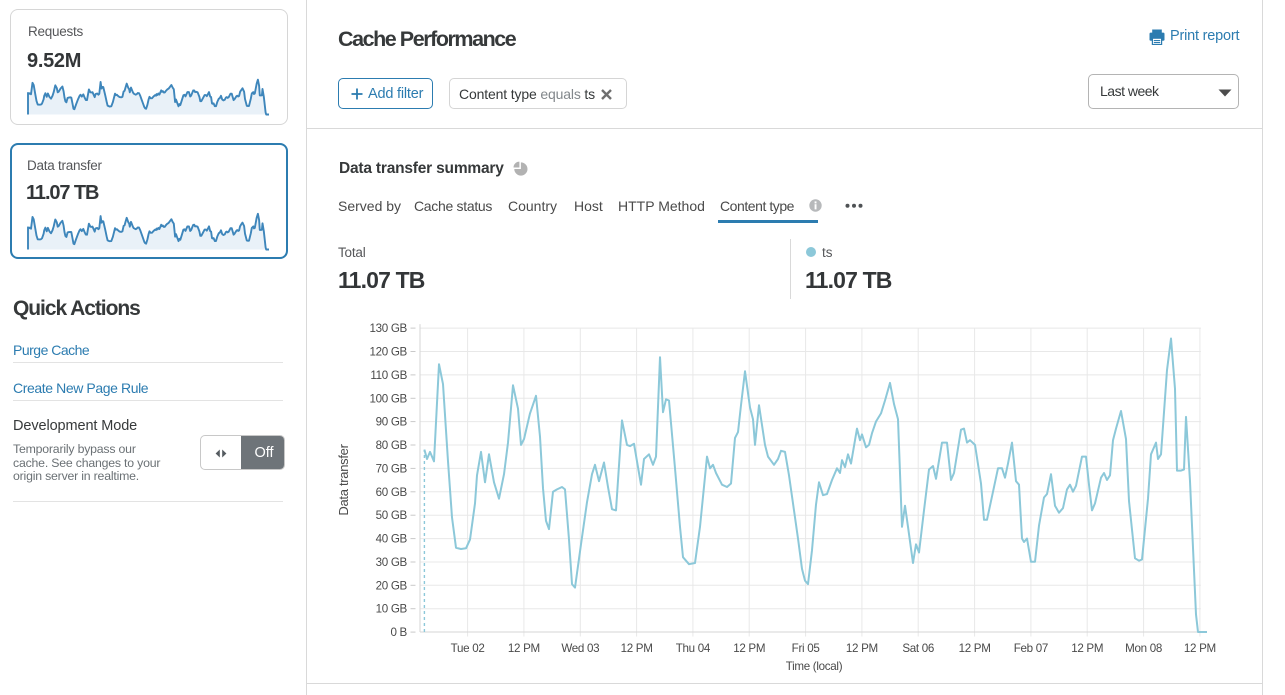  I want to click on svg-text: Data transfer, so click(343, 479).